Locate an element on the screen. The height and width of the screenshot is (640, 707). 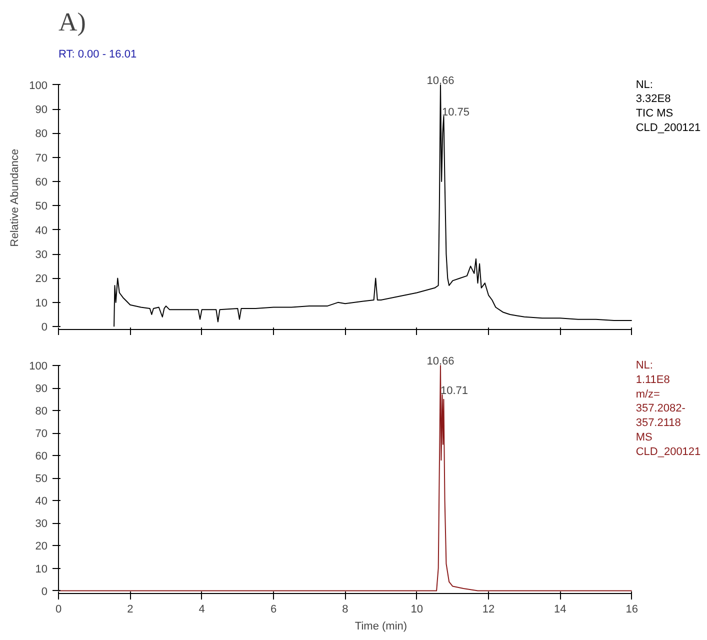
text: NL: 1.11E8 m/z= 357.2082- 357.2118 MS CLD_200121 is located at coordinates (668, 409).